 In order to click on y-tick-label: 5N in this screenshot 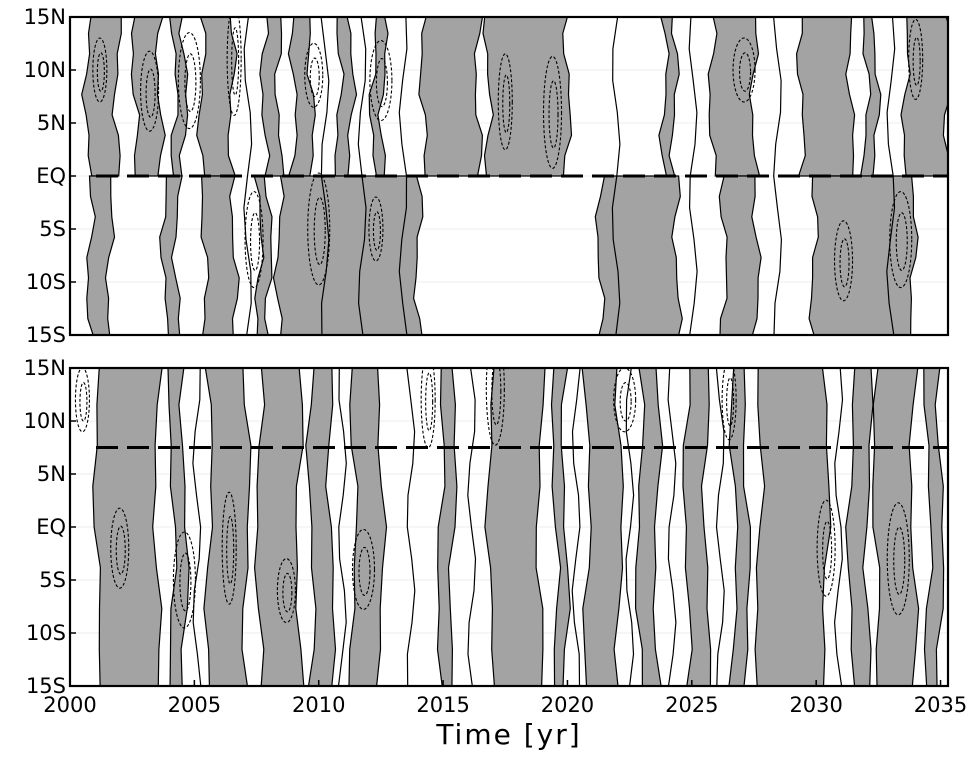, I will do `click(51, 474)`.